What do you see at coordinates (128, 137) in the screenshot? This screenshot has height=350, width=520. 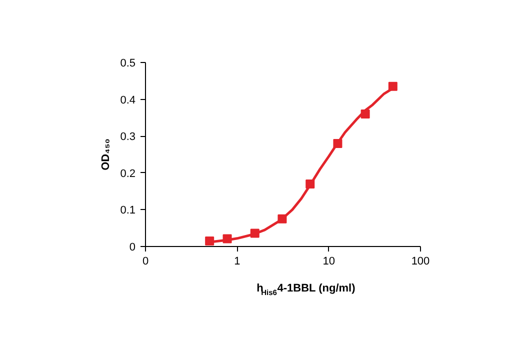 I see `y-tick-label: 0.3` at bounding box center [128, 137].